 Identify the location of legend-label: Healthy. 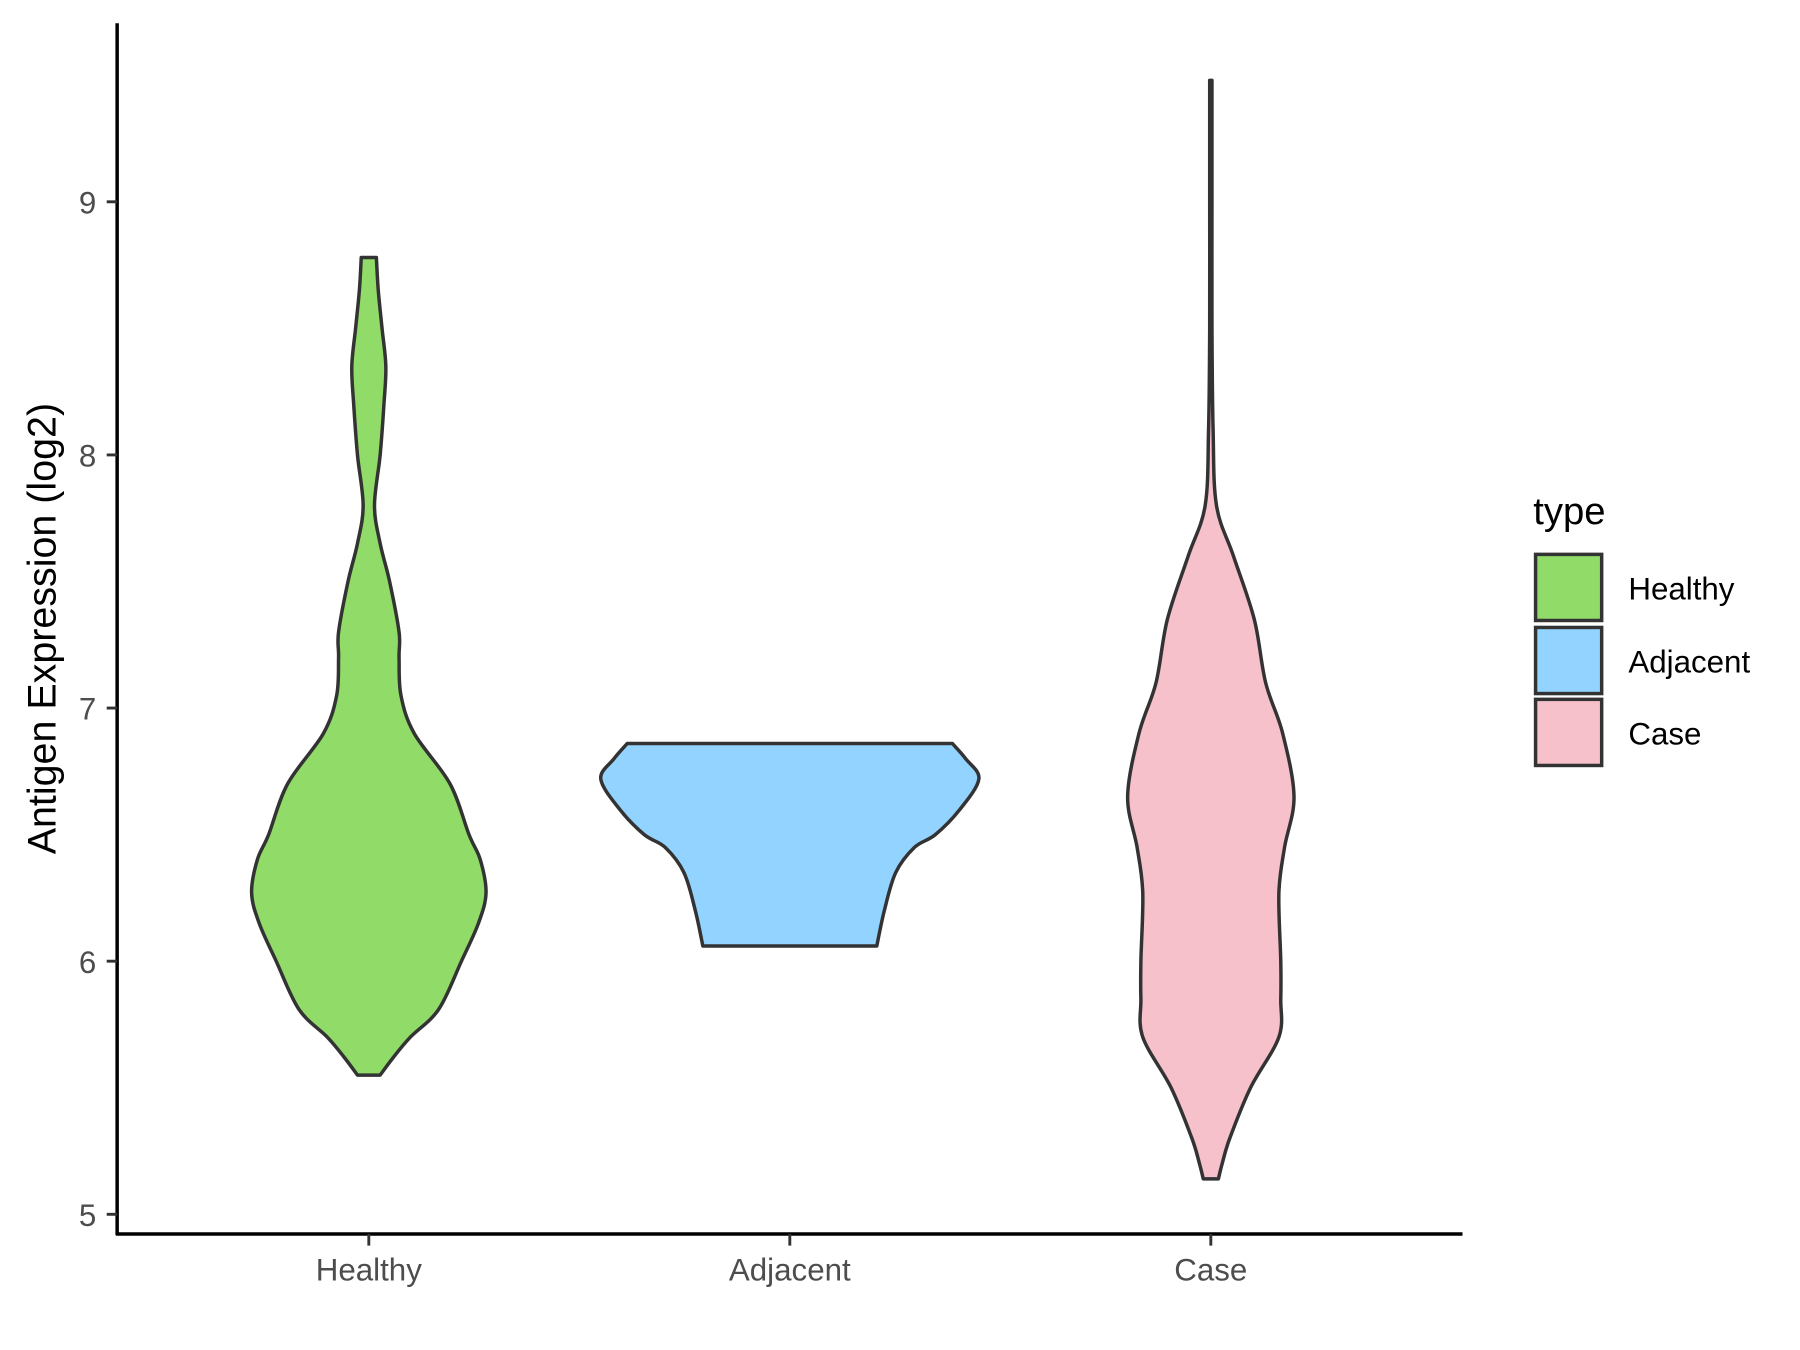
(1681, 589).